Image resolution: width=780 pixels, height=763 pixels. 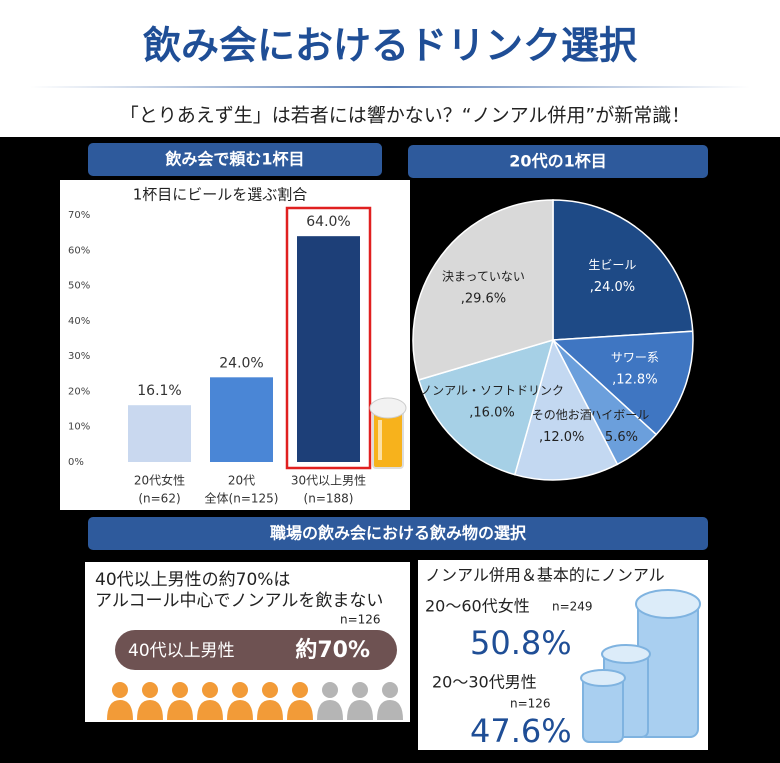 I want to click on slice-label: ハイボール, so click(x=620, y=415).